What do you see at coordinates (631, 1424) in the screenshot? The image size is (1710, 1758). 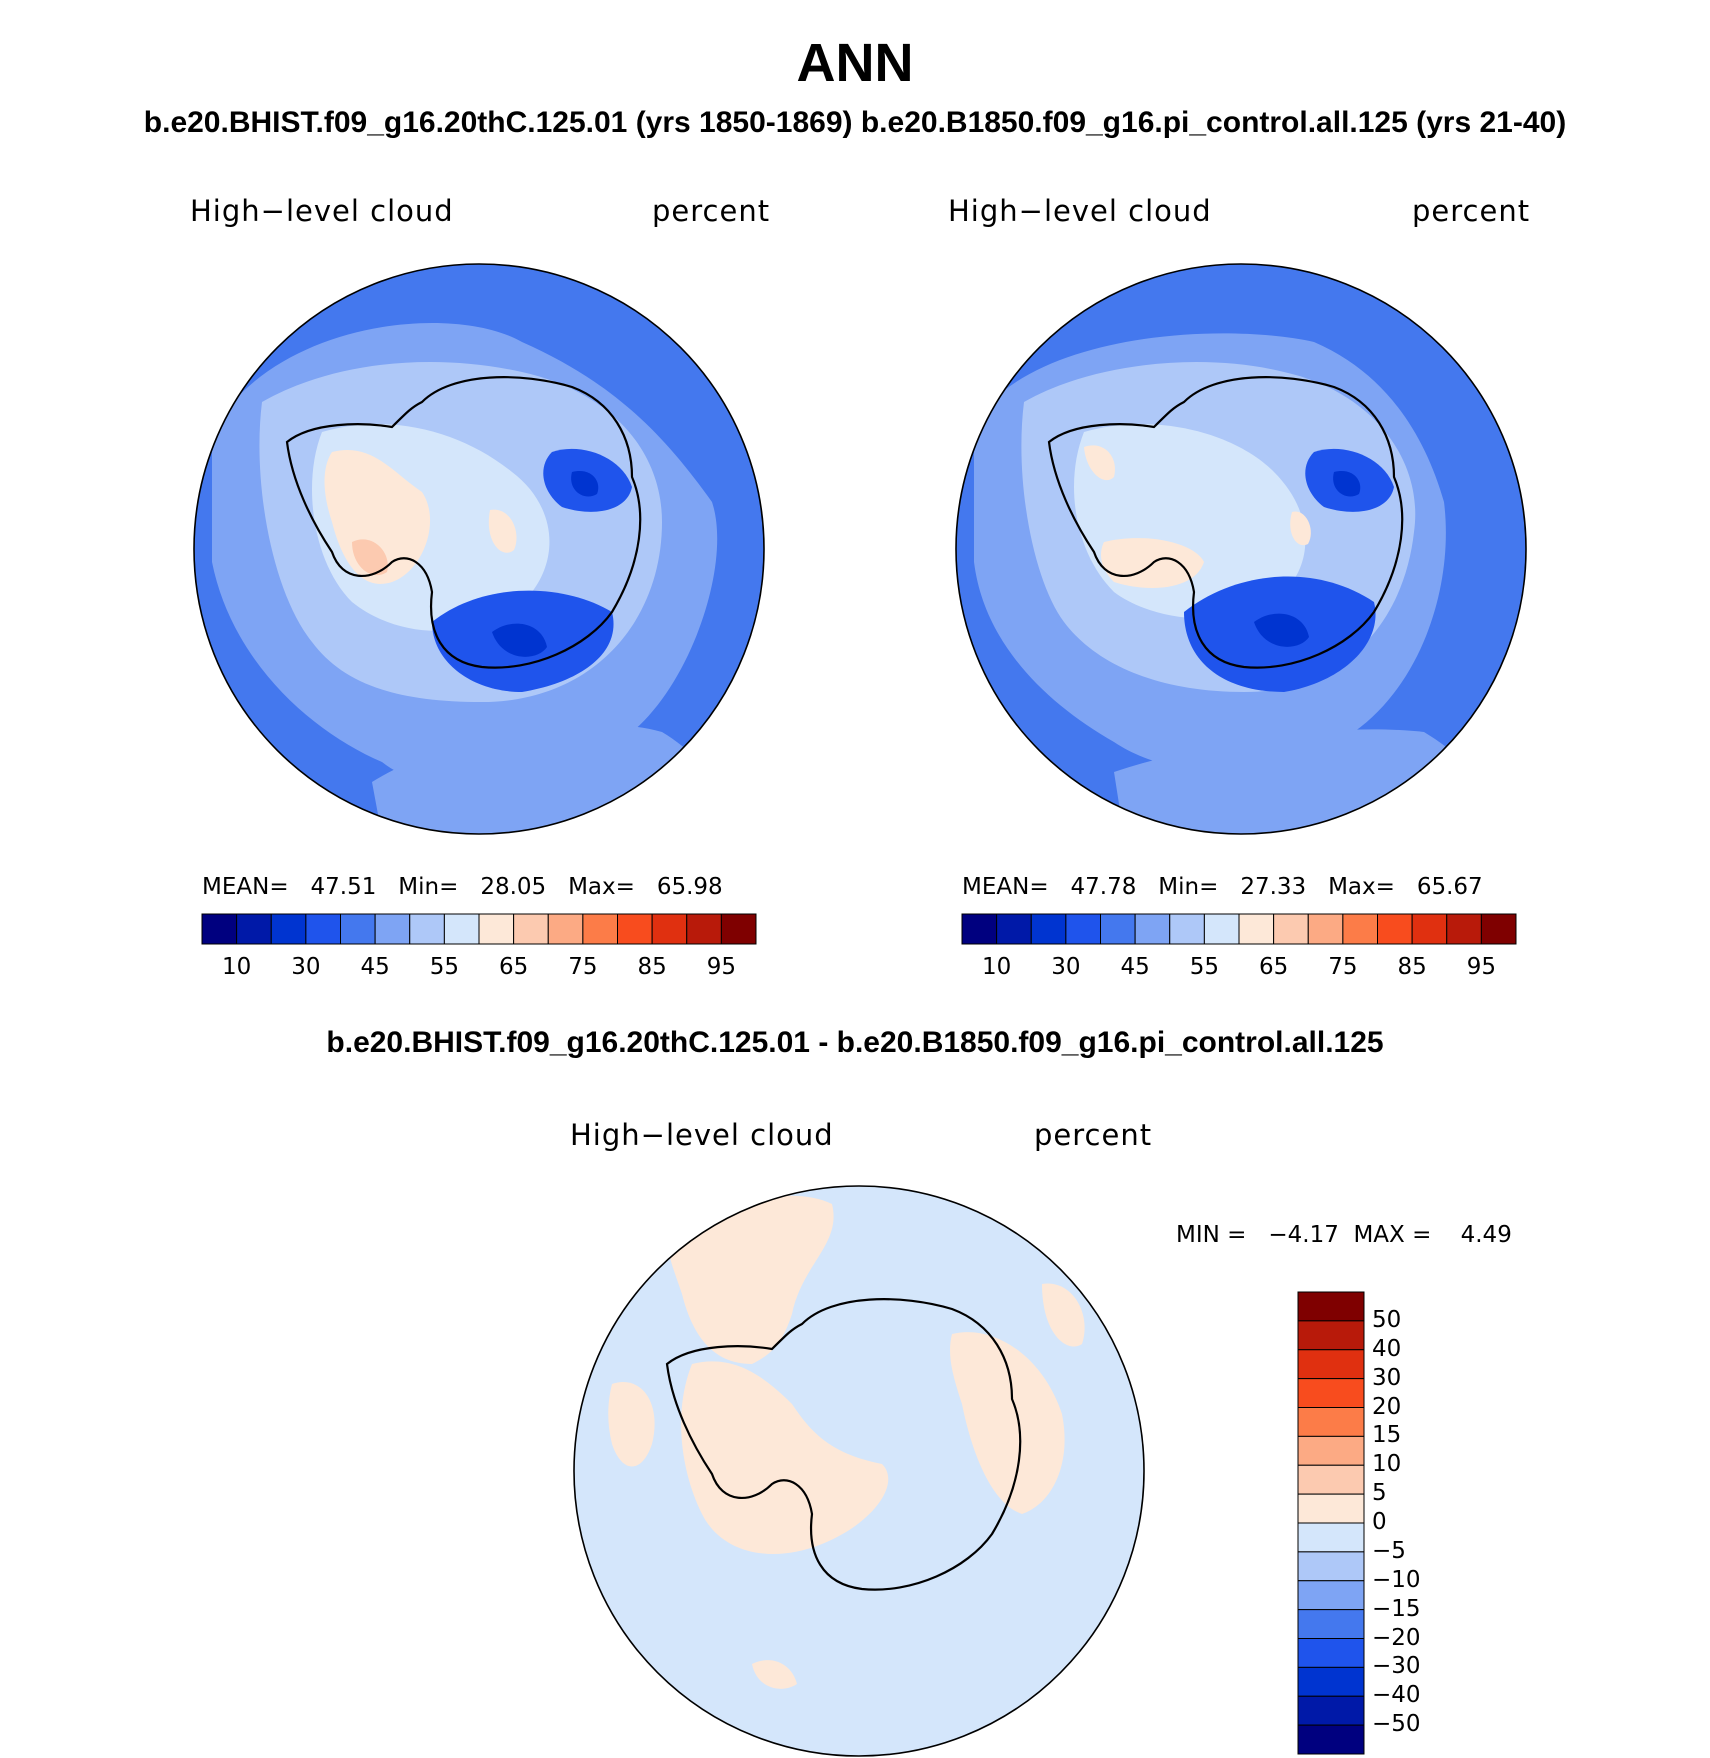 I see `positive-region-west` at bounding box center [631, 1424].